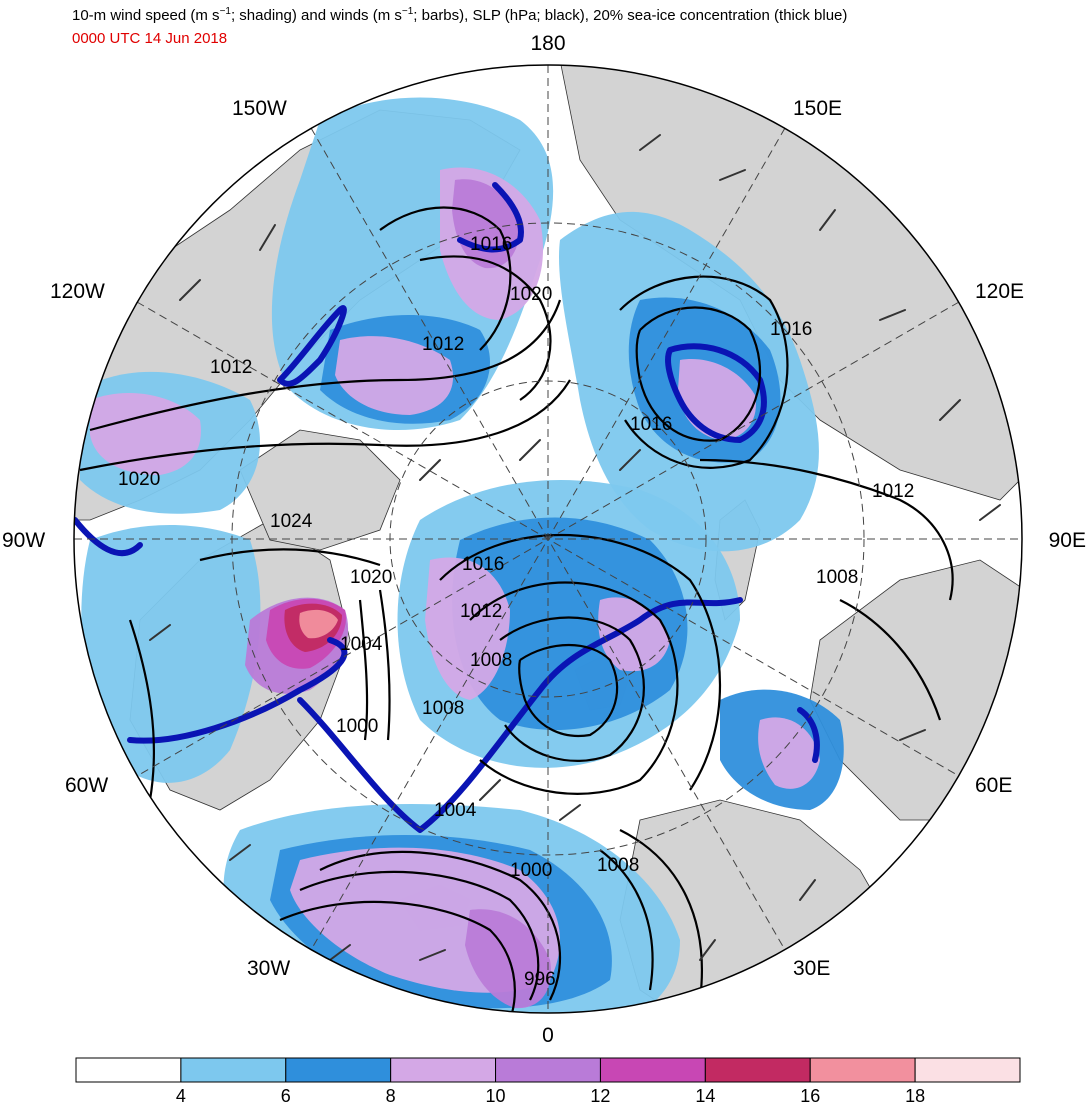 This screenshot has height=1106, width=1088. Describe the element at coordinates (108, 537) in the screenshot. I see `ice-edge-hudson` at that location.